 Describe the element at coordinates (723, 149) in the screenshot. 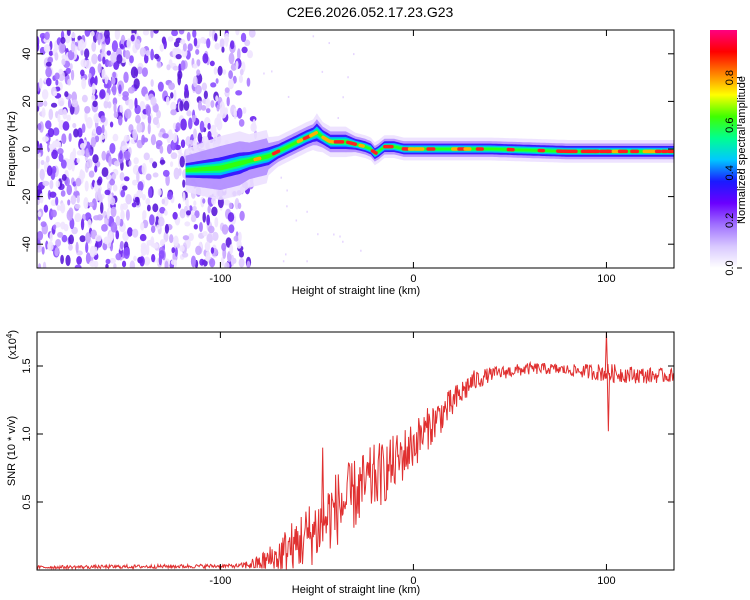

I see `colorbar-scale` at that location.